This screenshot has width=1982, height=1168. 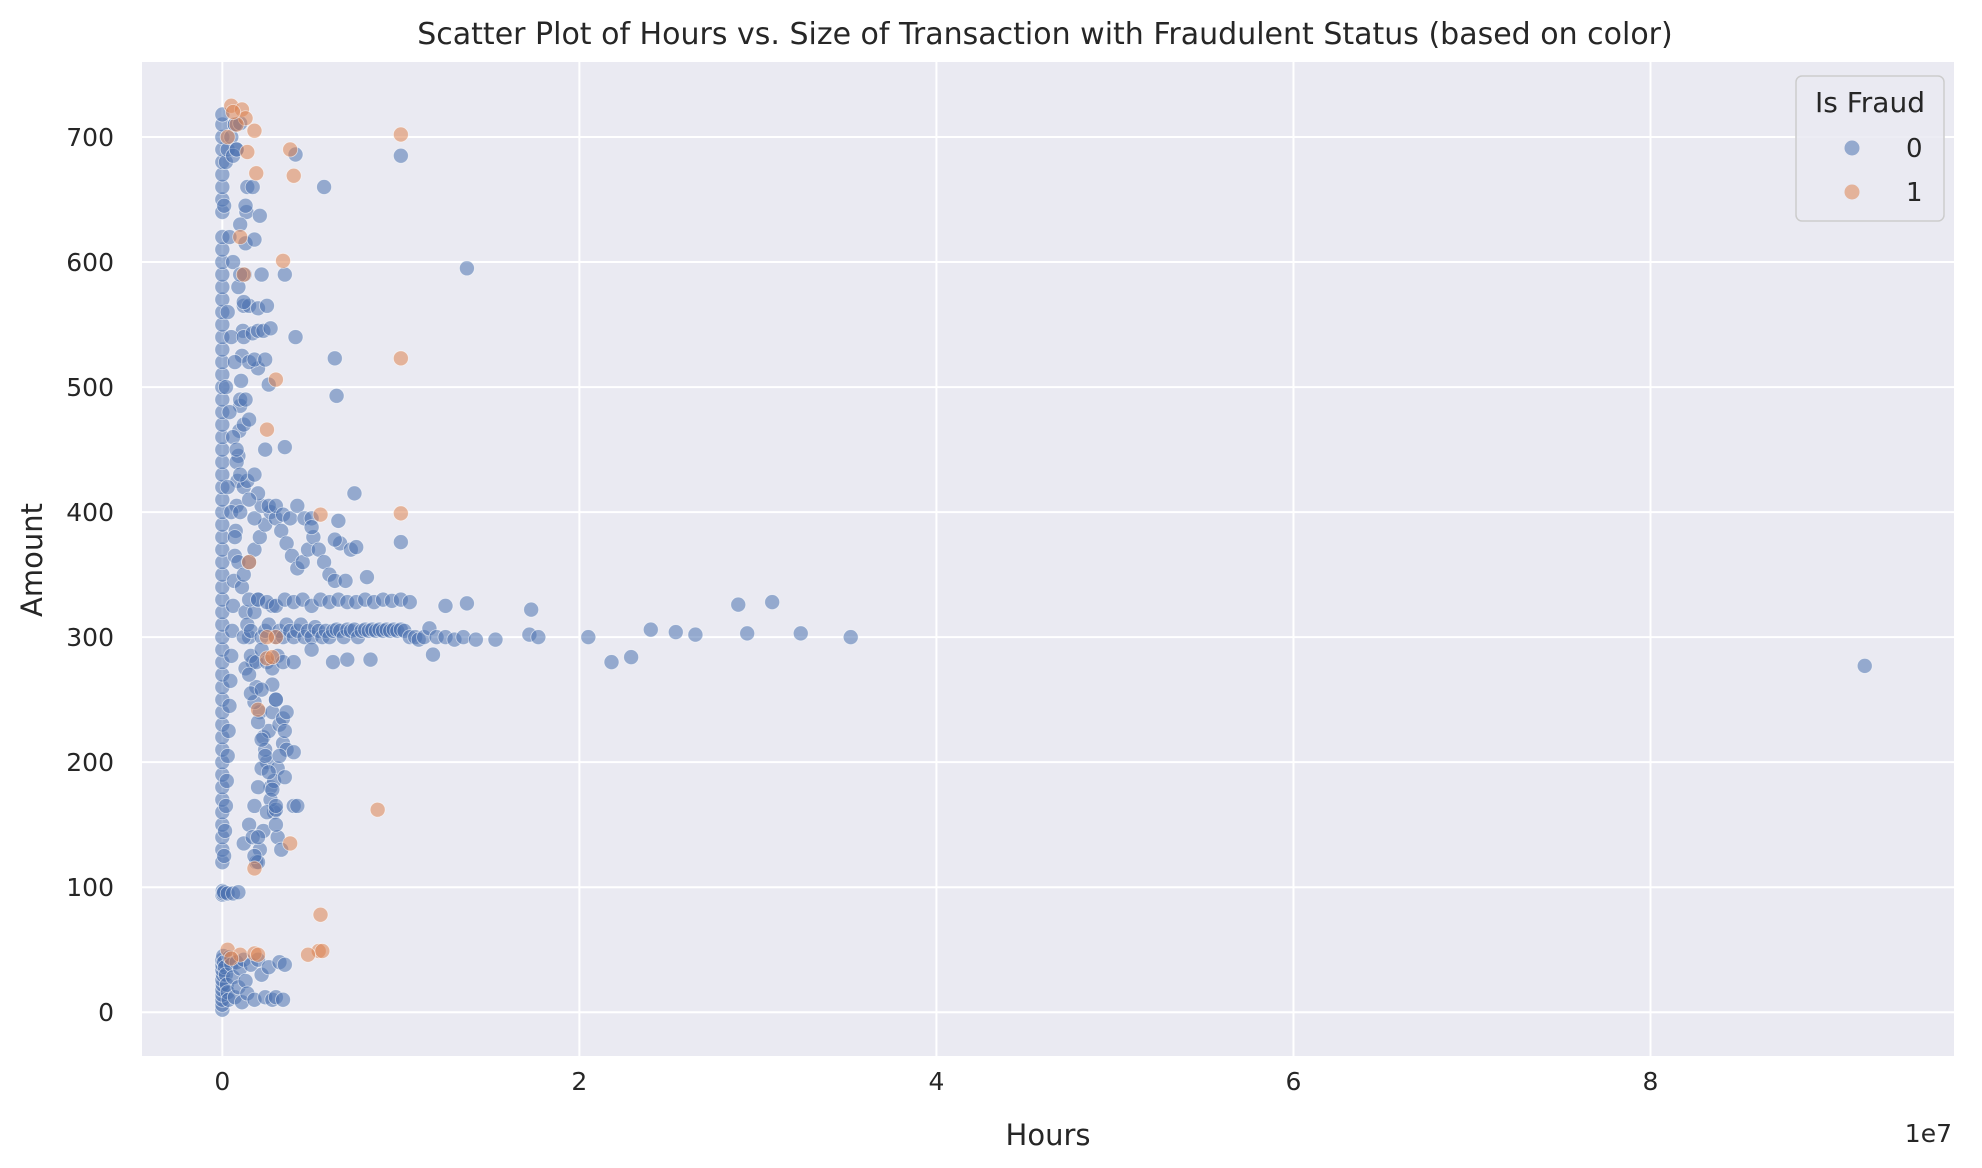 What do you see at coordinates (90, 575) in the screenshot?
I see `y-tick-labels: 0 100 200 300 400 500 600 700` at bounding box center [90, 575].